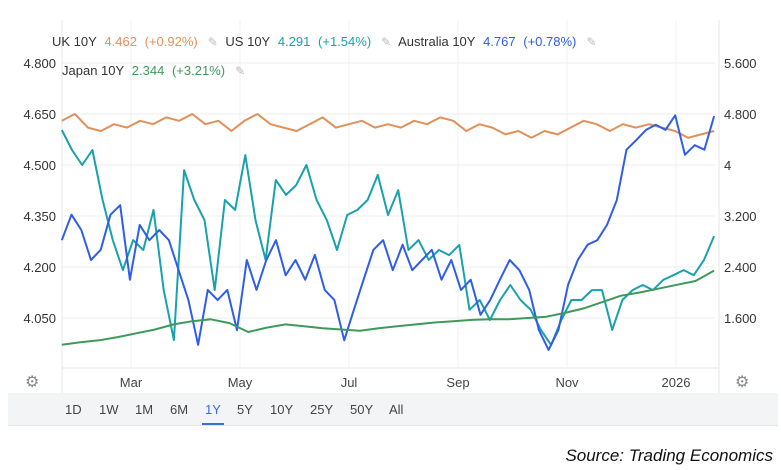 This screenshot has width=781, height=470. What do you see at coordinates (740, 267) in the screenshot?
I see `right-axis-tick-label: 2.400` at bounding box center [740, 267].